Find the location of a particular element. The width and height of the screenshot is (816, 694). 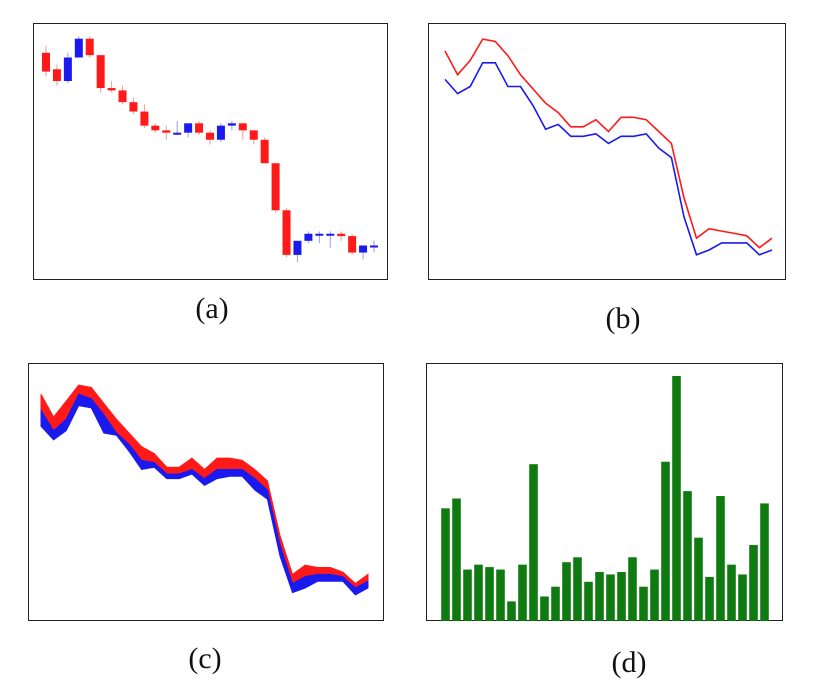

candlestick-plot is located at coordinates (210, 149).